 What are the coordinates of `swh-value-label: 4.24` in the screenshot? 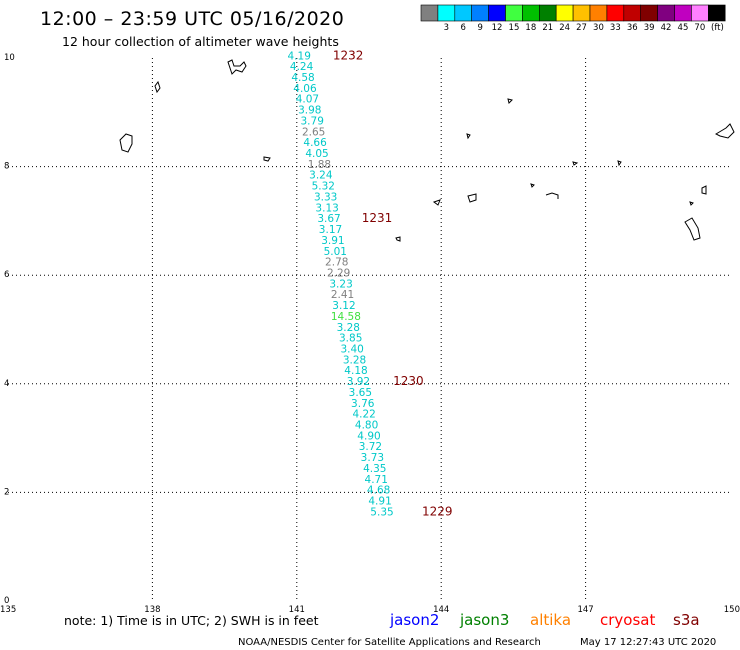 It's located at (302, 67).